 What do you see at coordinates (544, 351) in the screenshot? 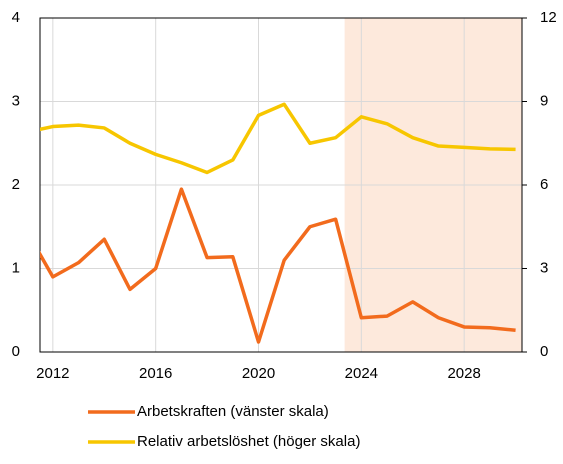
I see `y2-tick-label: 0` at bounding box center [544, 351].